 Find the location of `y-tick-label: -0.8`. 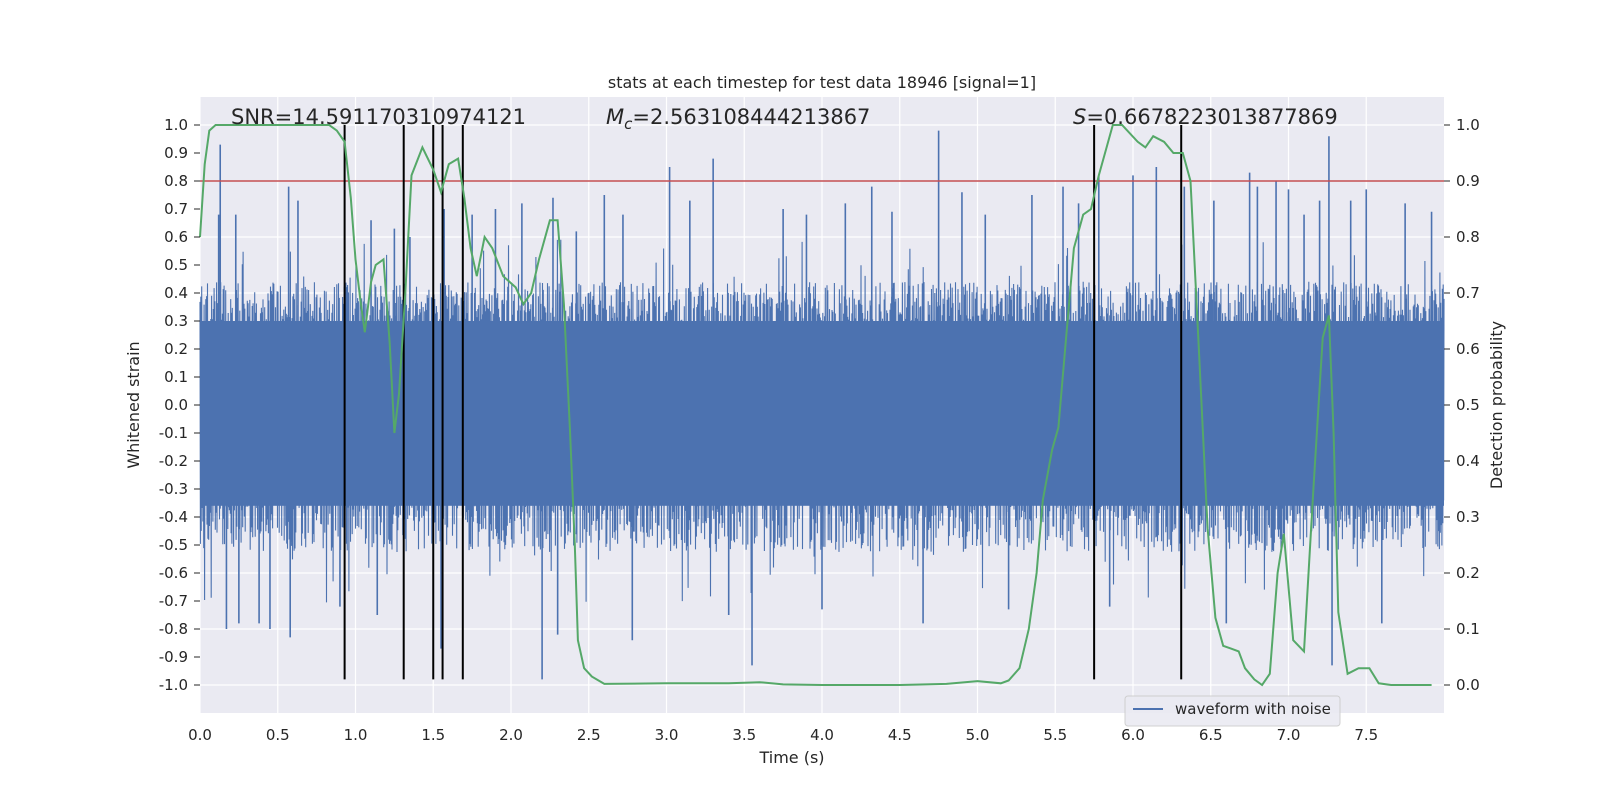

y-tick-label: -0.8 is located at coordinates (173, 629).